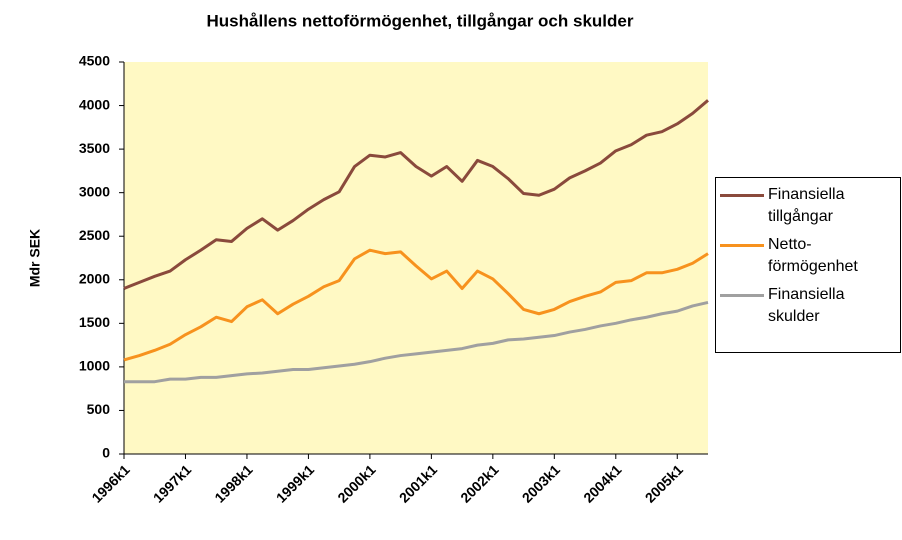 This screenshot has height=540, width=902. I want to click on y-tick-label: 4000, so click(94, 104).